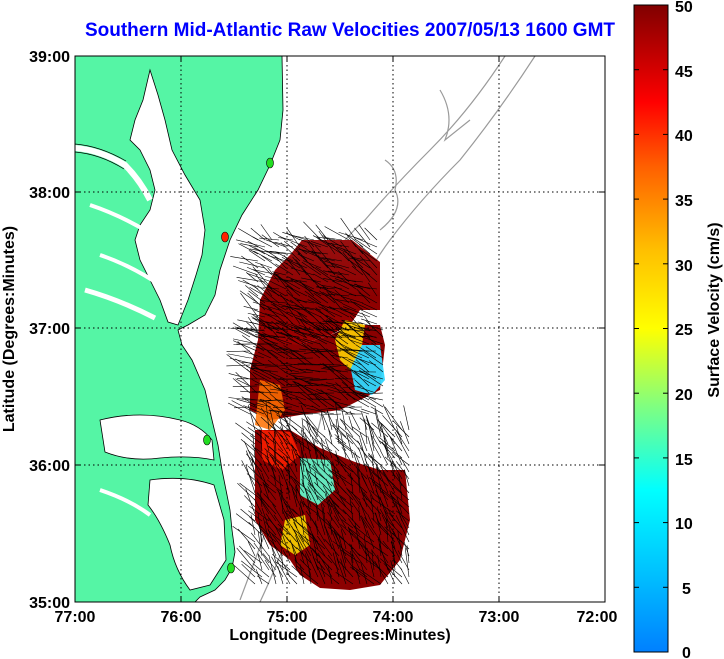 The height and width of the screenshot is (659, 724). Describe the element at coordinates (287, 617) in the screenshot. I see `x-tick-label: 75:00` at that location.